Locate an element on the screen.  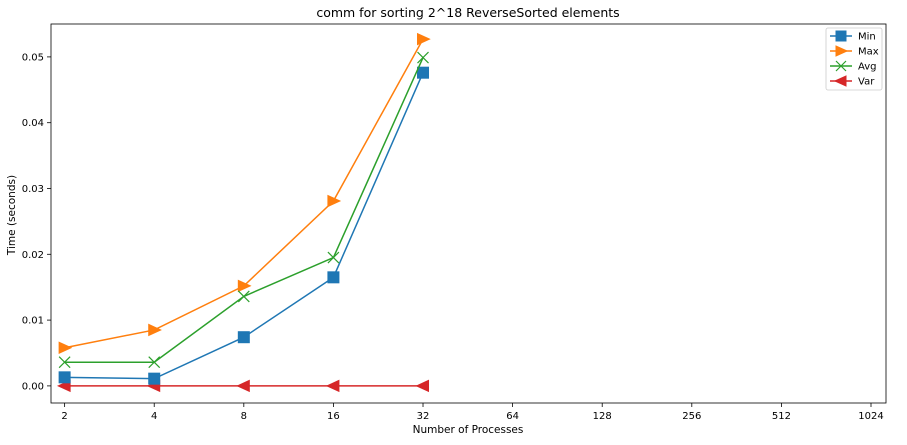
legend-label-var: Var is located at coordinates (866, 82).